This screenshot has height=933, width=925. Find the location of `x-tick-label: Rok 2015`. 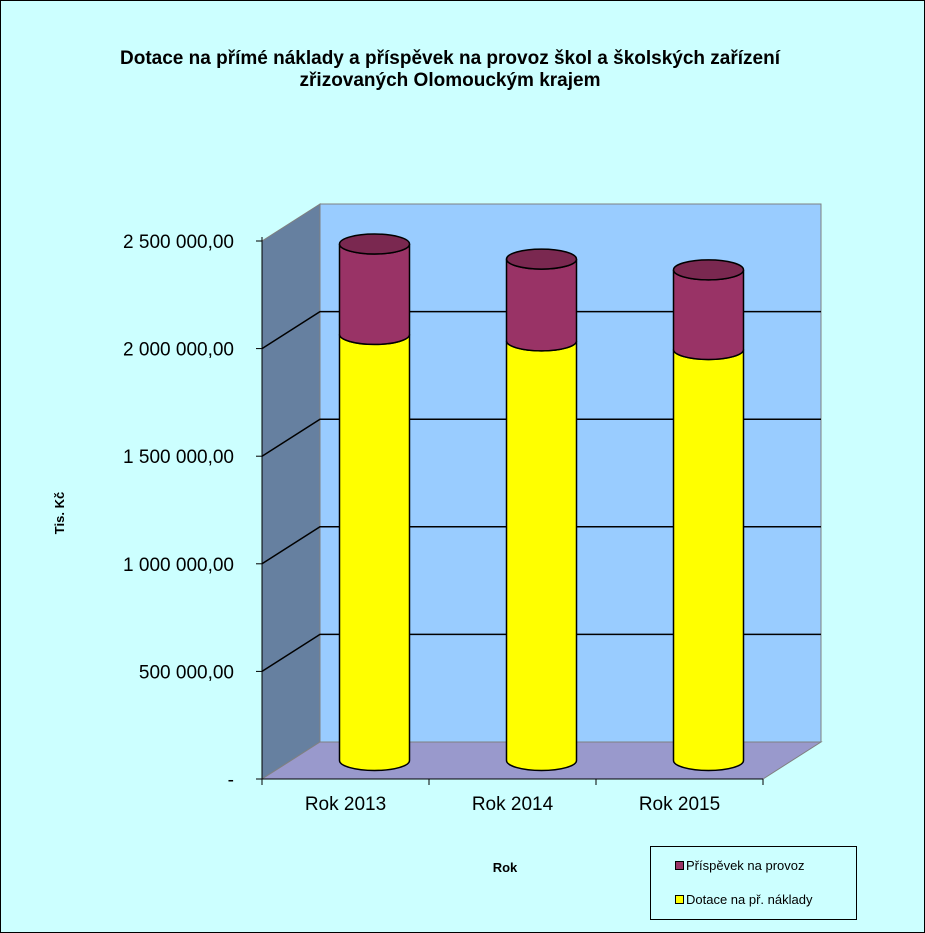

x-tick-label: Rok 2015 is located at coordinates (679, 804).